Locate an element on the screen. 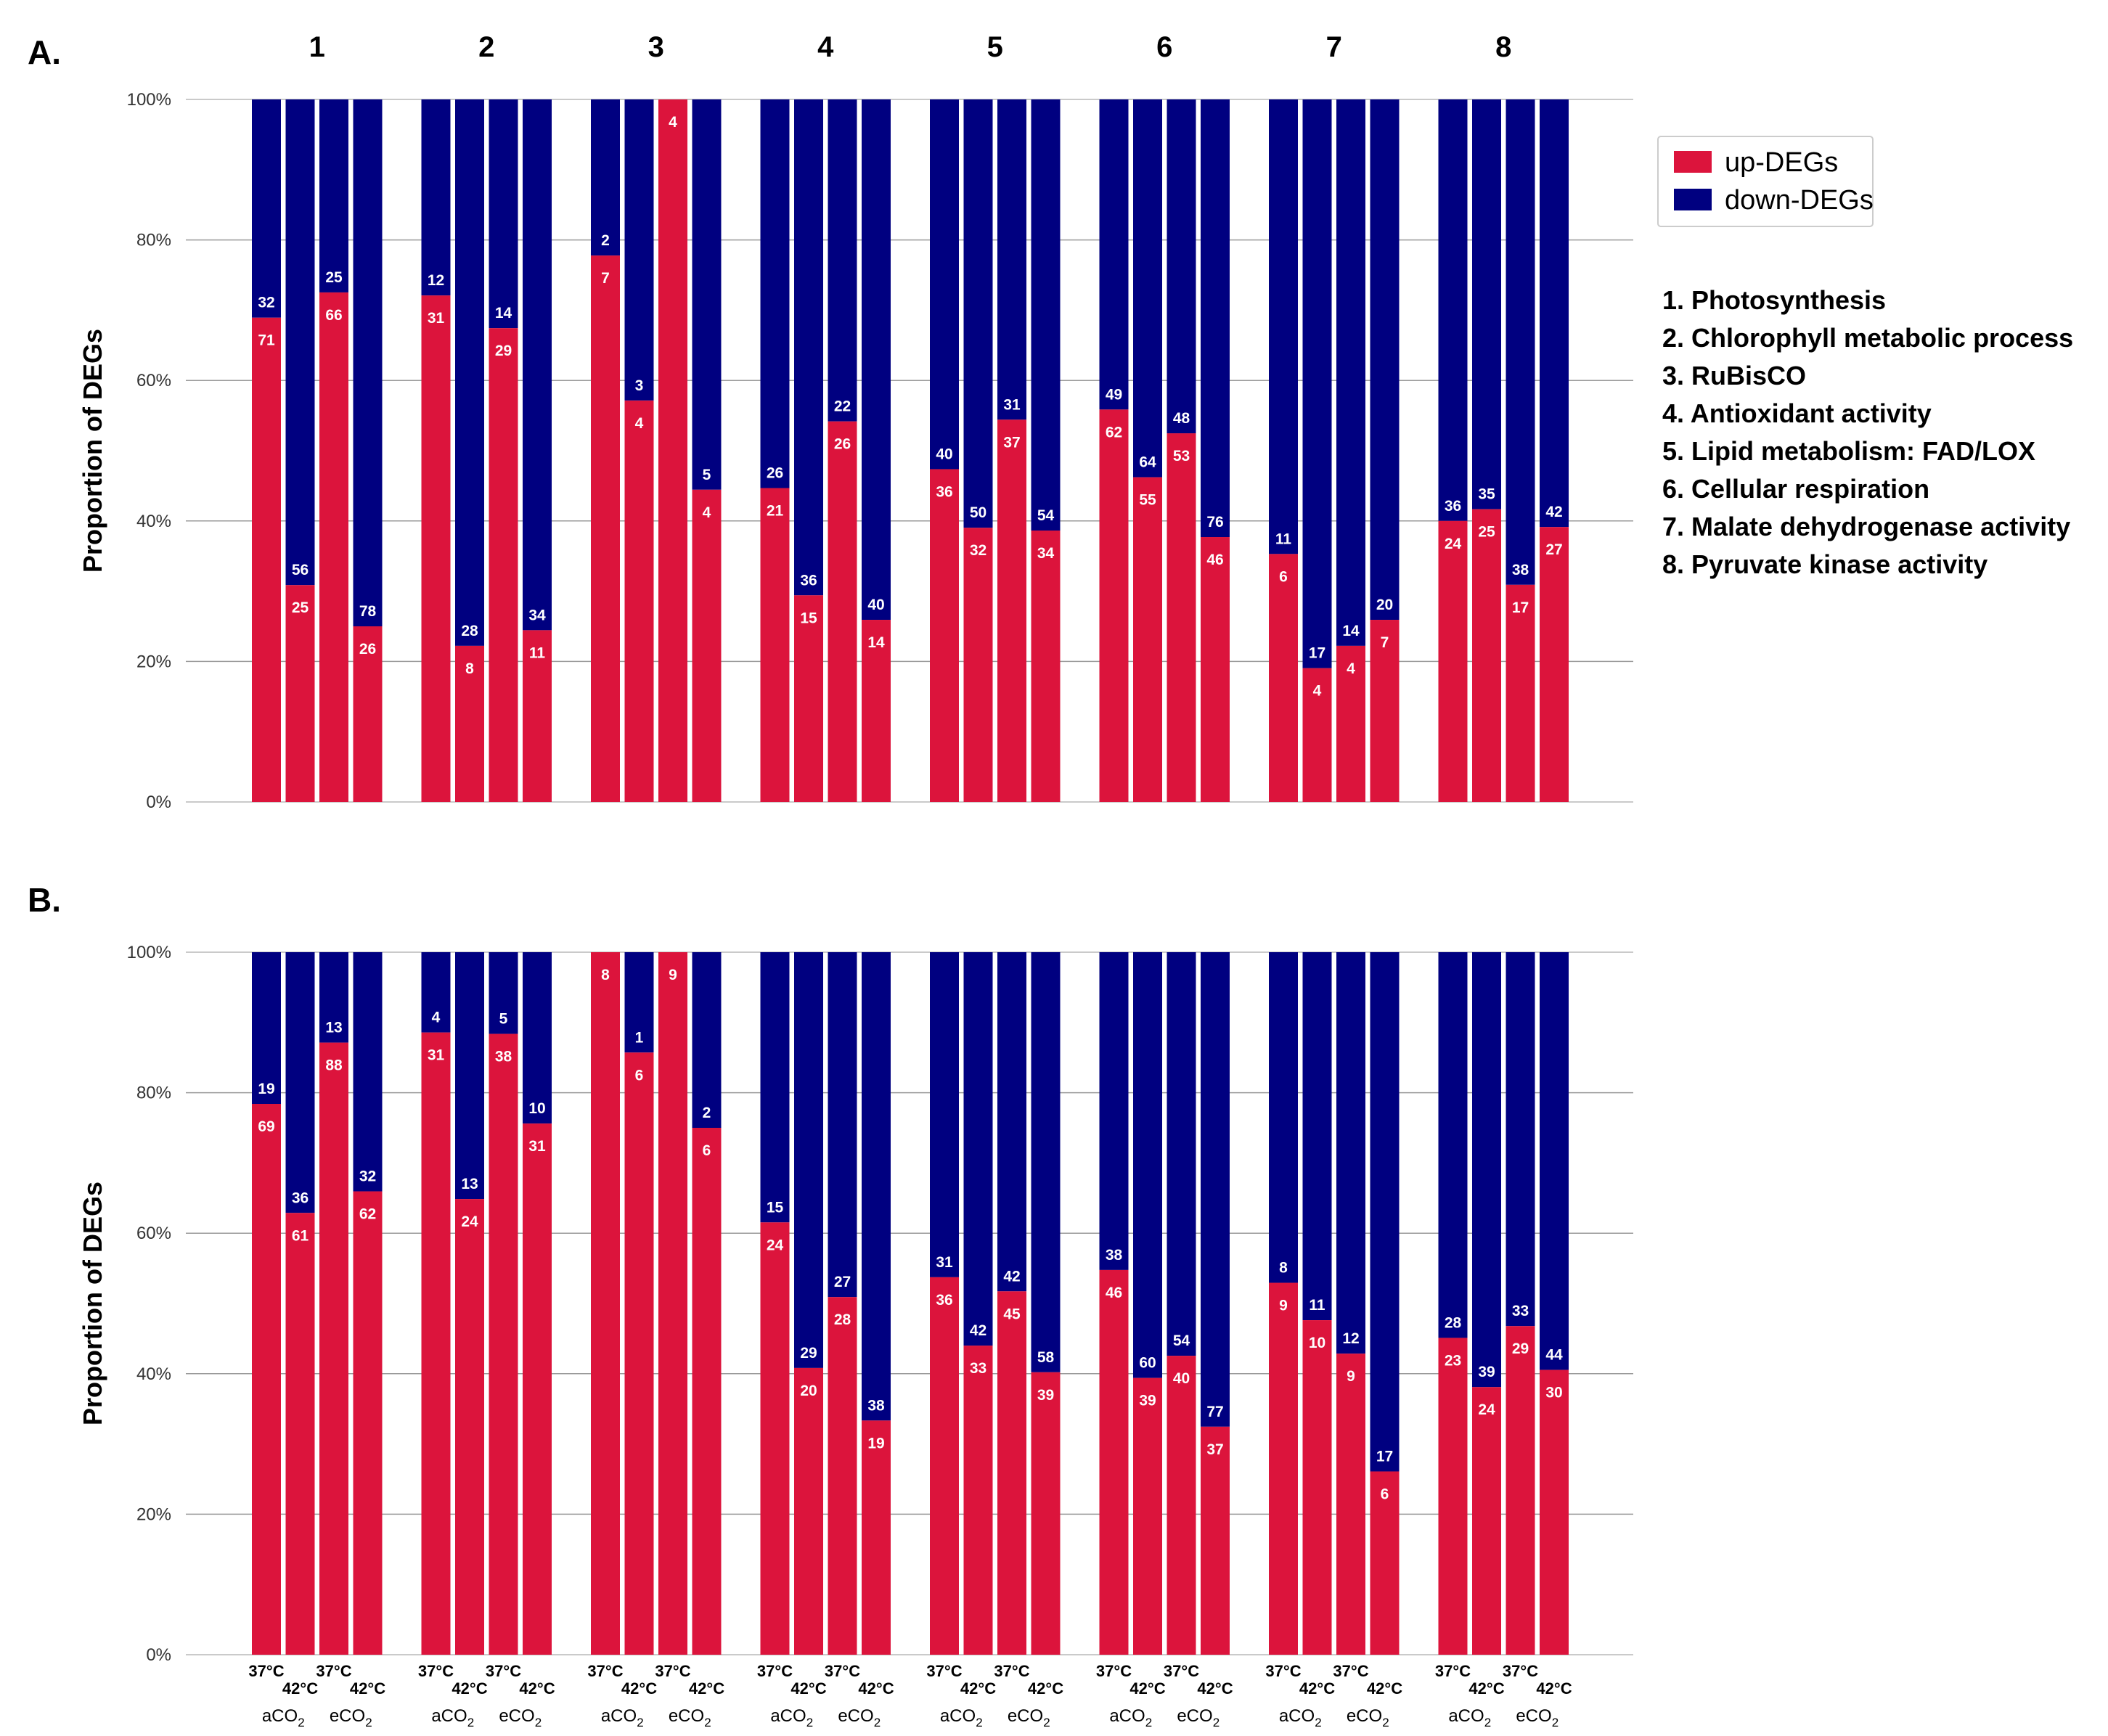 The width and height of the screenshot is (2108, 1736). y-tick-label: 40% is located at coordinates (153, 521).